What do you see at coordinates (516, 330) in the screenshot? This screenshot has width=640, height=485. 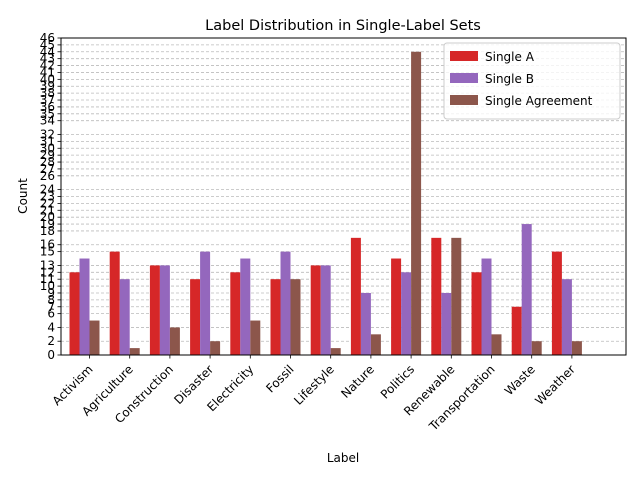 I see `bar-single-a-waste` at bounding box center [516, 330].